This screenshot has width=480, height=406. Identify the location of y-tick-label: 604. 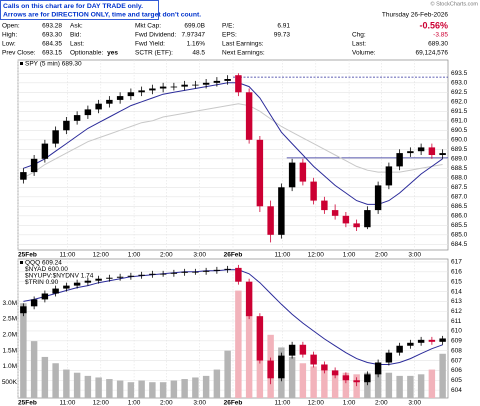
(456, 390).